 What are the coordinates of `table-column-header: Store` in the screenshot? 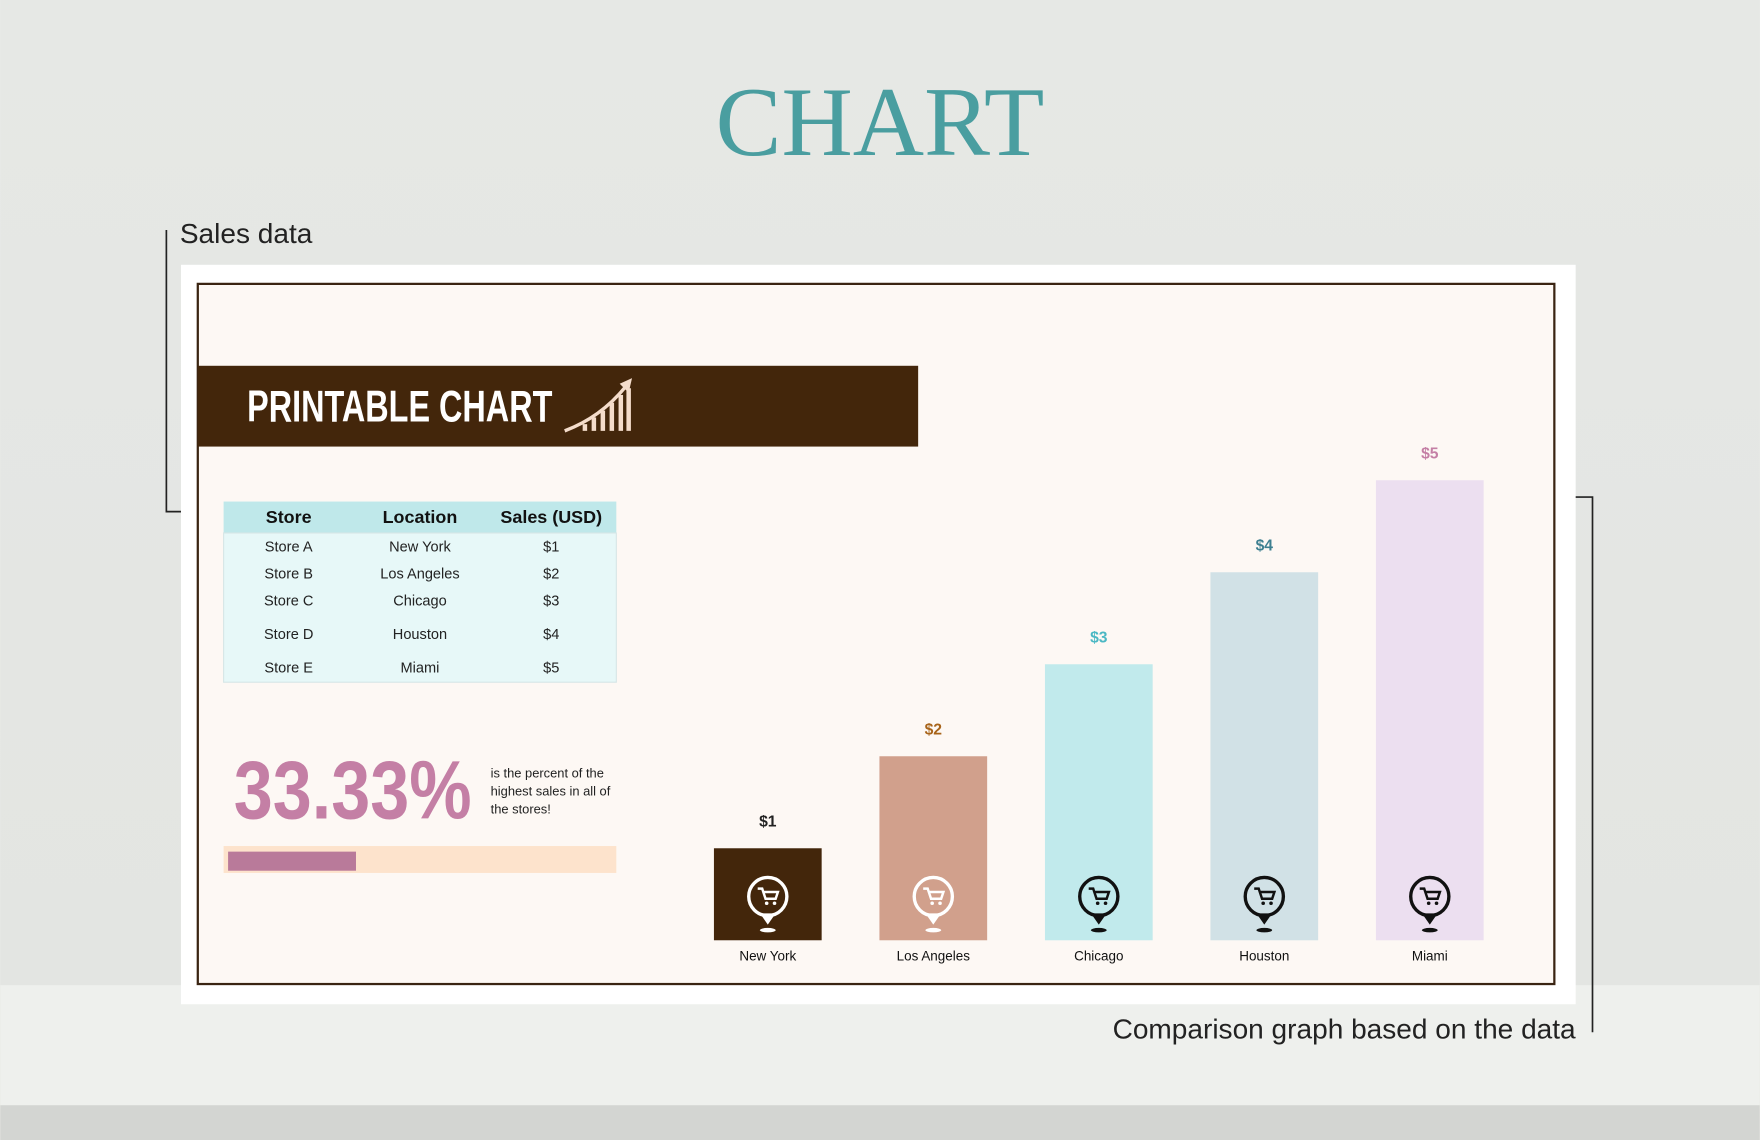 It's located at (289, 517).